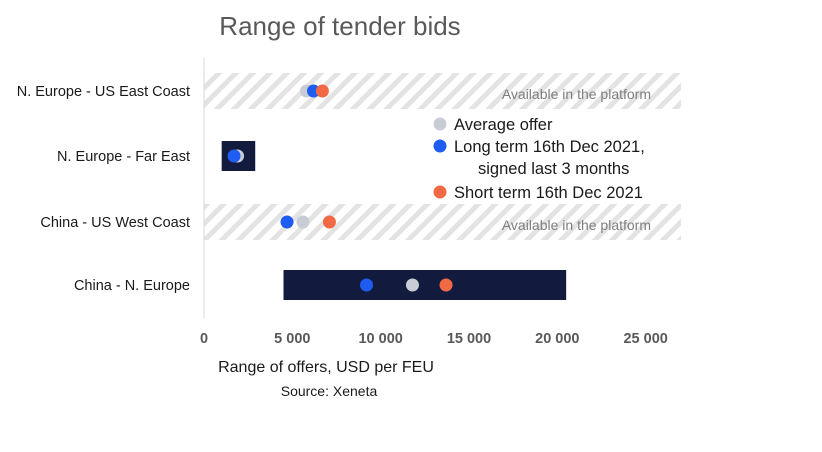 Image resolution: width=822 pixels, height=452 pixels. Describe the element at coordinates (123, 157) in the screenshot. I see `category-label: N. Europe - Far East` at that location.